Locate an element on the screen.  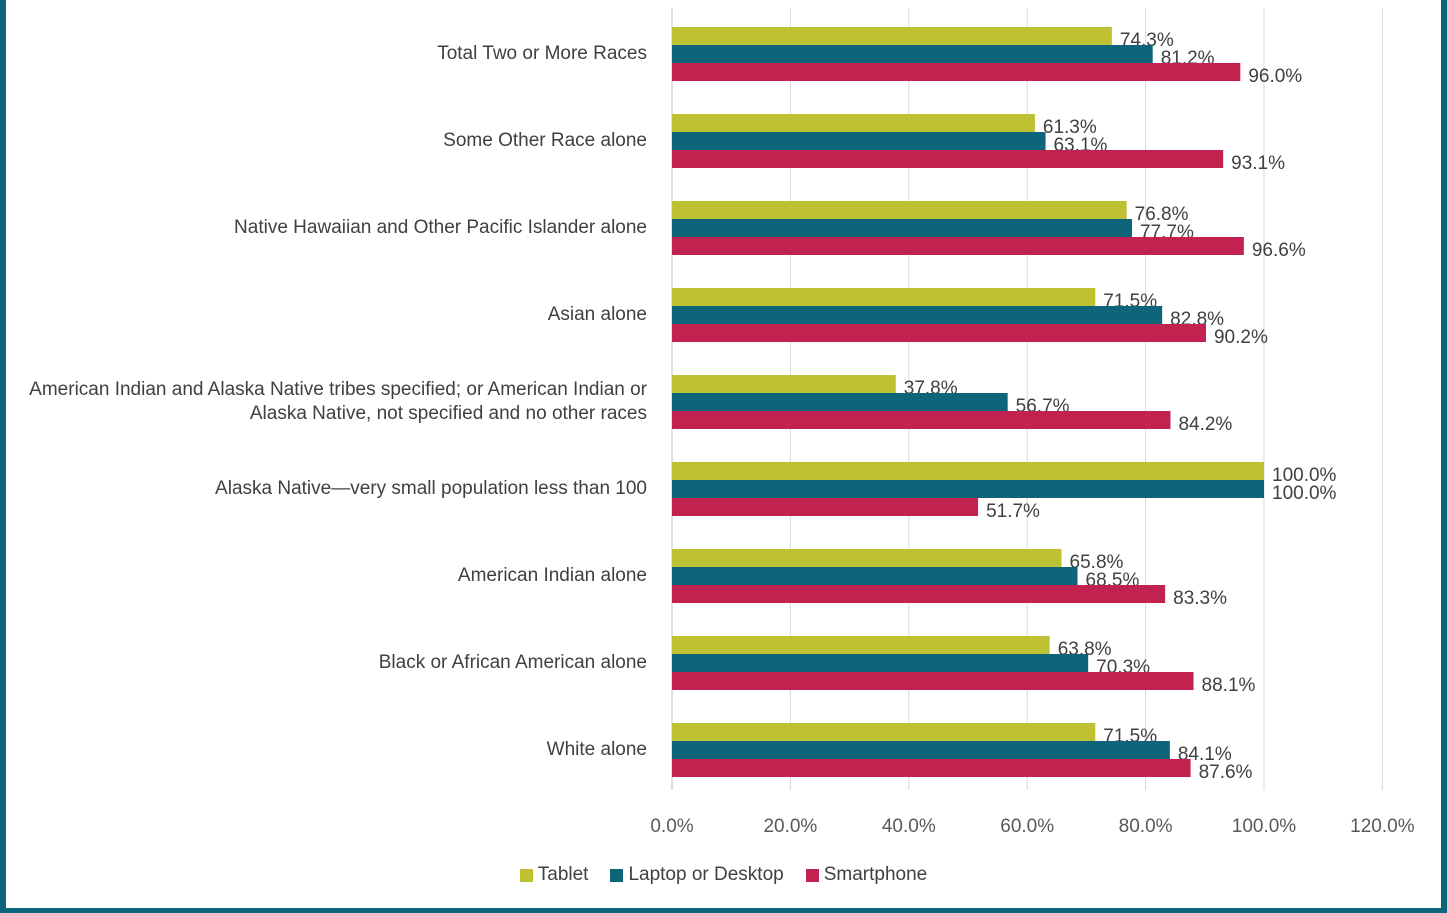
category-label: White alone is located at coordinates (596, 749).